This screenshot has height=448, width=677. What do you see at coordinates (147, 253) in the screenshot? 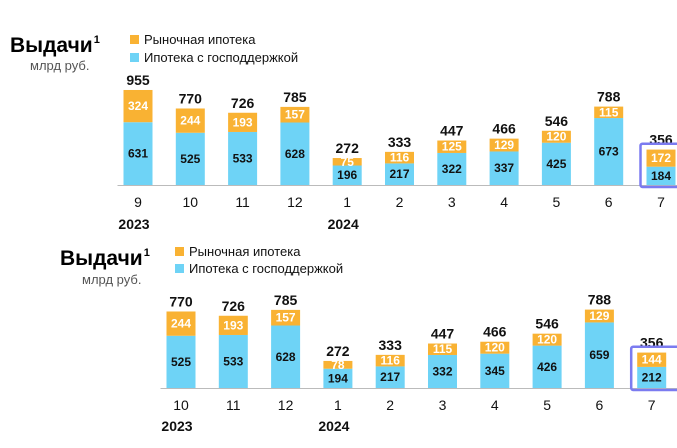
I see `title-footnote-mark: 1` at bounding box center [147, 253].